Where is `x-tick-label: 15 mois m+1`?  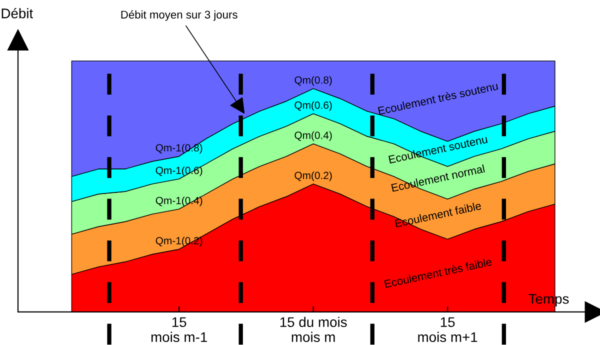
x-tick-label: 15 mois m+1 is located at coordinates (448, 329).